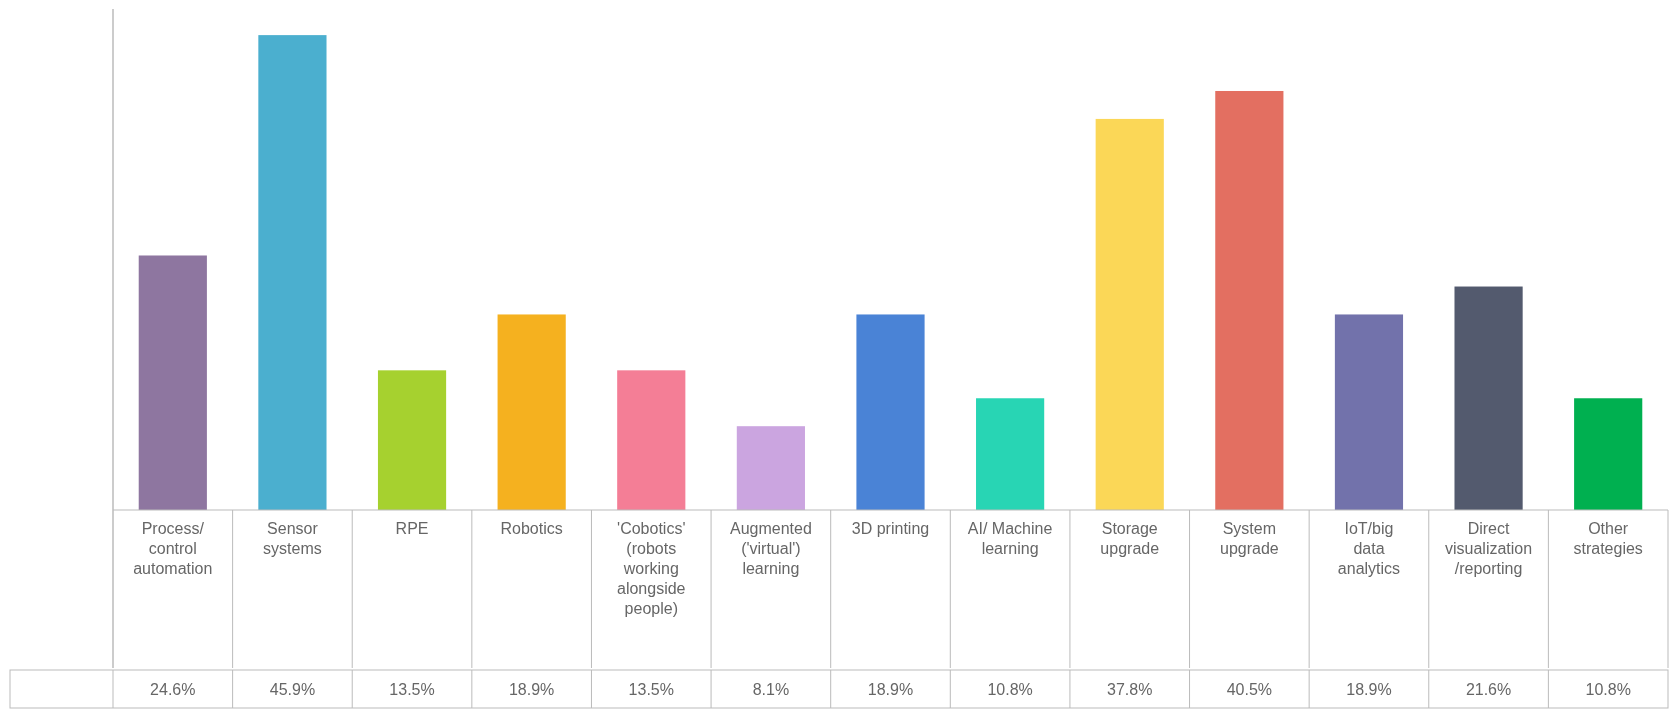 The image size is (1669, 710). Describe the element at coordinates (1010, 538) in the screenshot. I see `x-tick-label: AI/ Machine learning` at that location.